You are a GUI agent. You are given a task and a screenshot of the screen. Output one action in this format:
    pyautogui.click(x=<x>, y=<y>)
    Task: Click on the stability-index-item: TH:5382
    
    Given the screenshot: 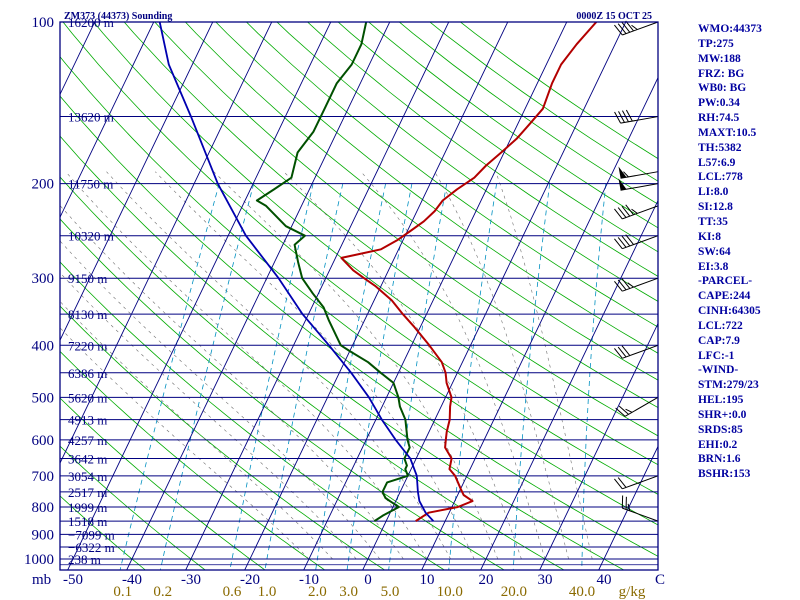 What is the action you would take?
    pyautogui.click(x=720, y=147)
    